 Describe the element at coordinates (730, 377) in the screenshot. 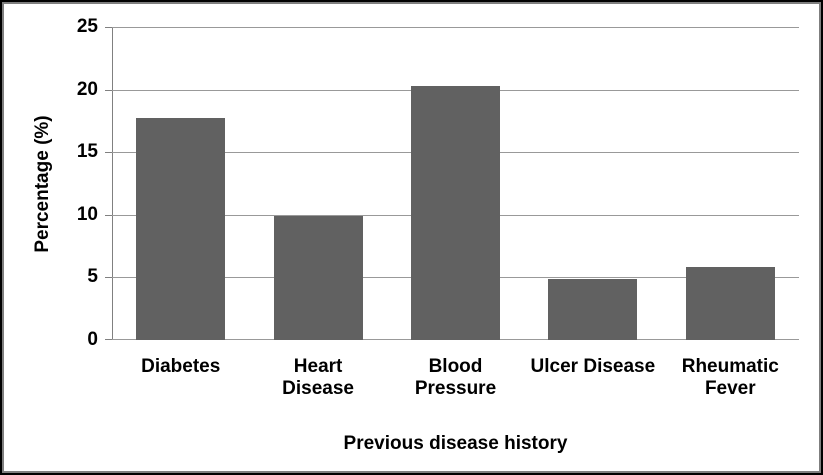

I see `category-label: Rheumatic Fever` at that location.